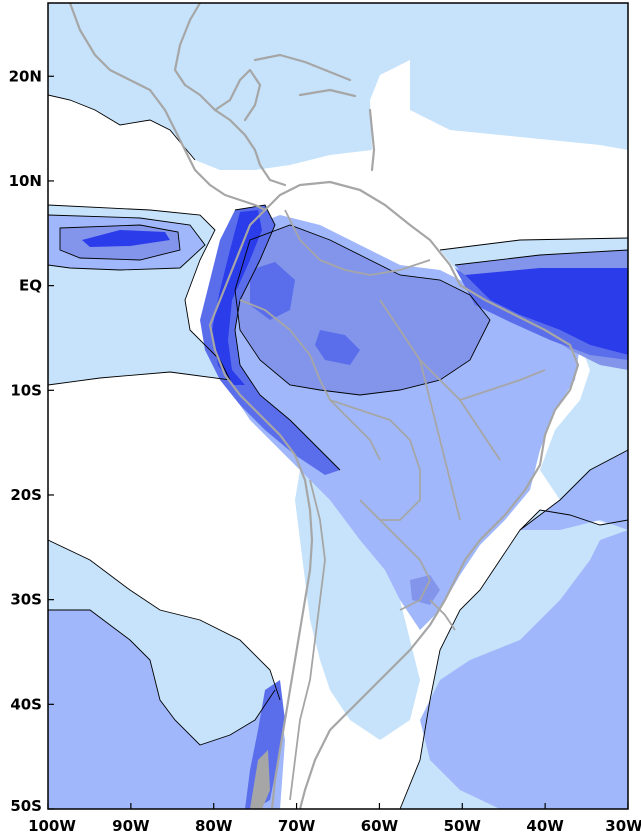  I want to click on x-tick-label: 100W, so click(52, 826).